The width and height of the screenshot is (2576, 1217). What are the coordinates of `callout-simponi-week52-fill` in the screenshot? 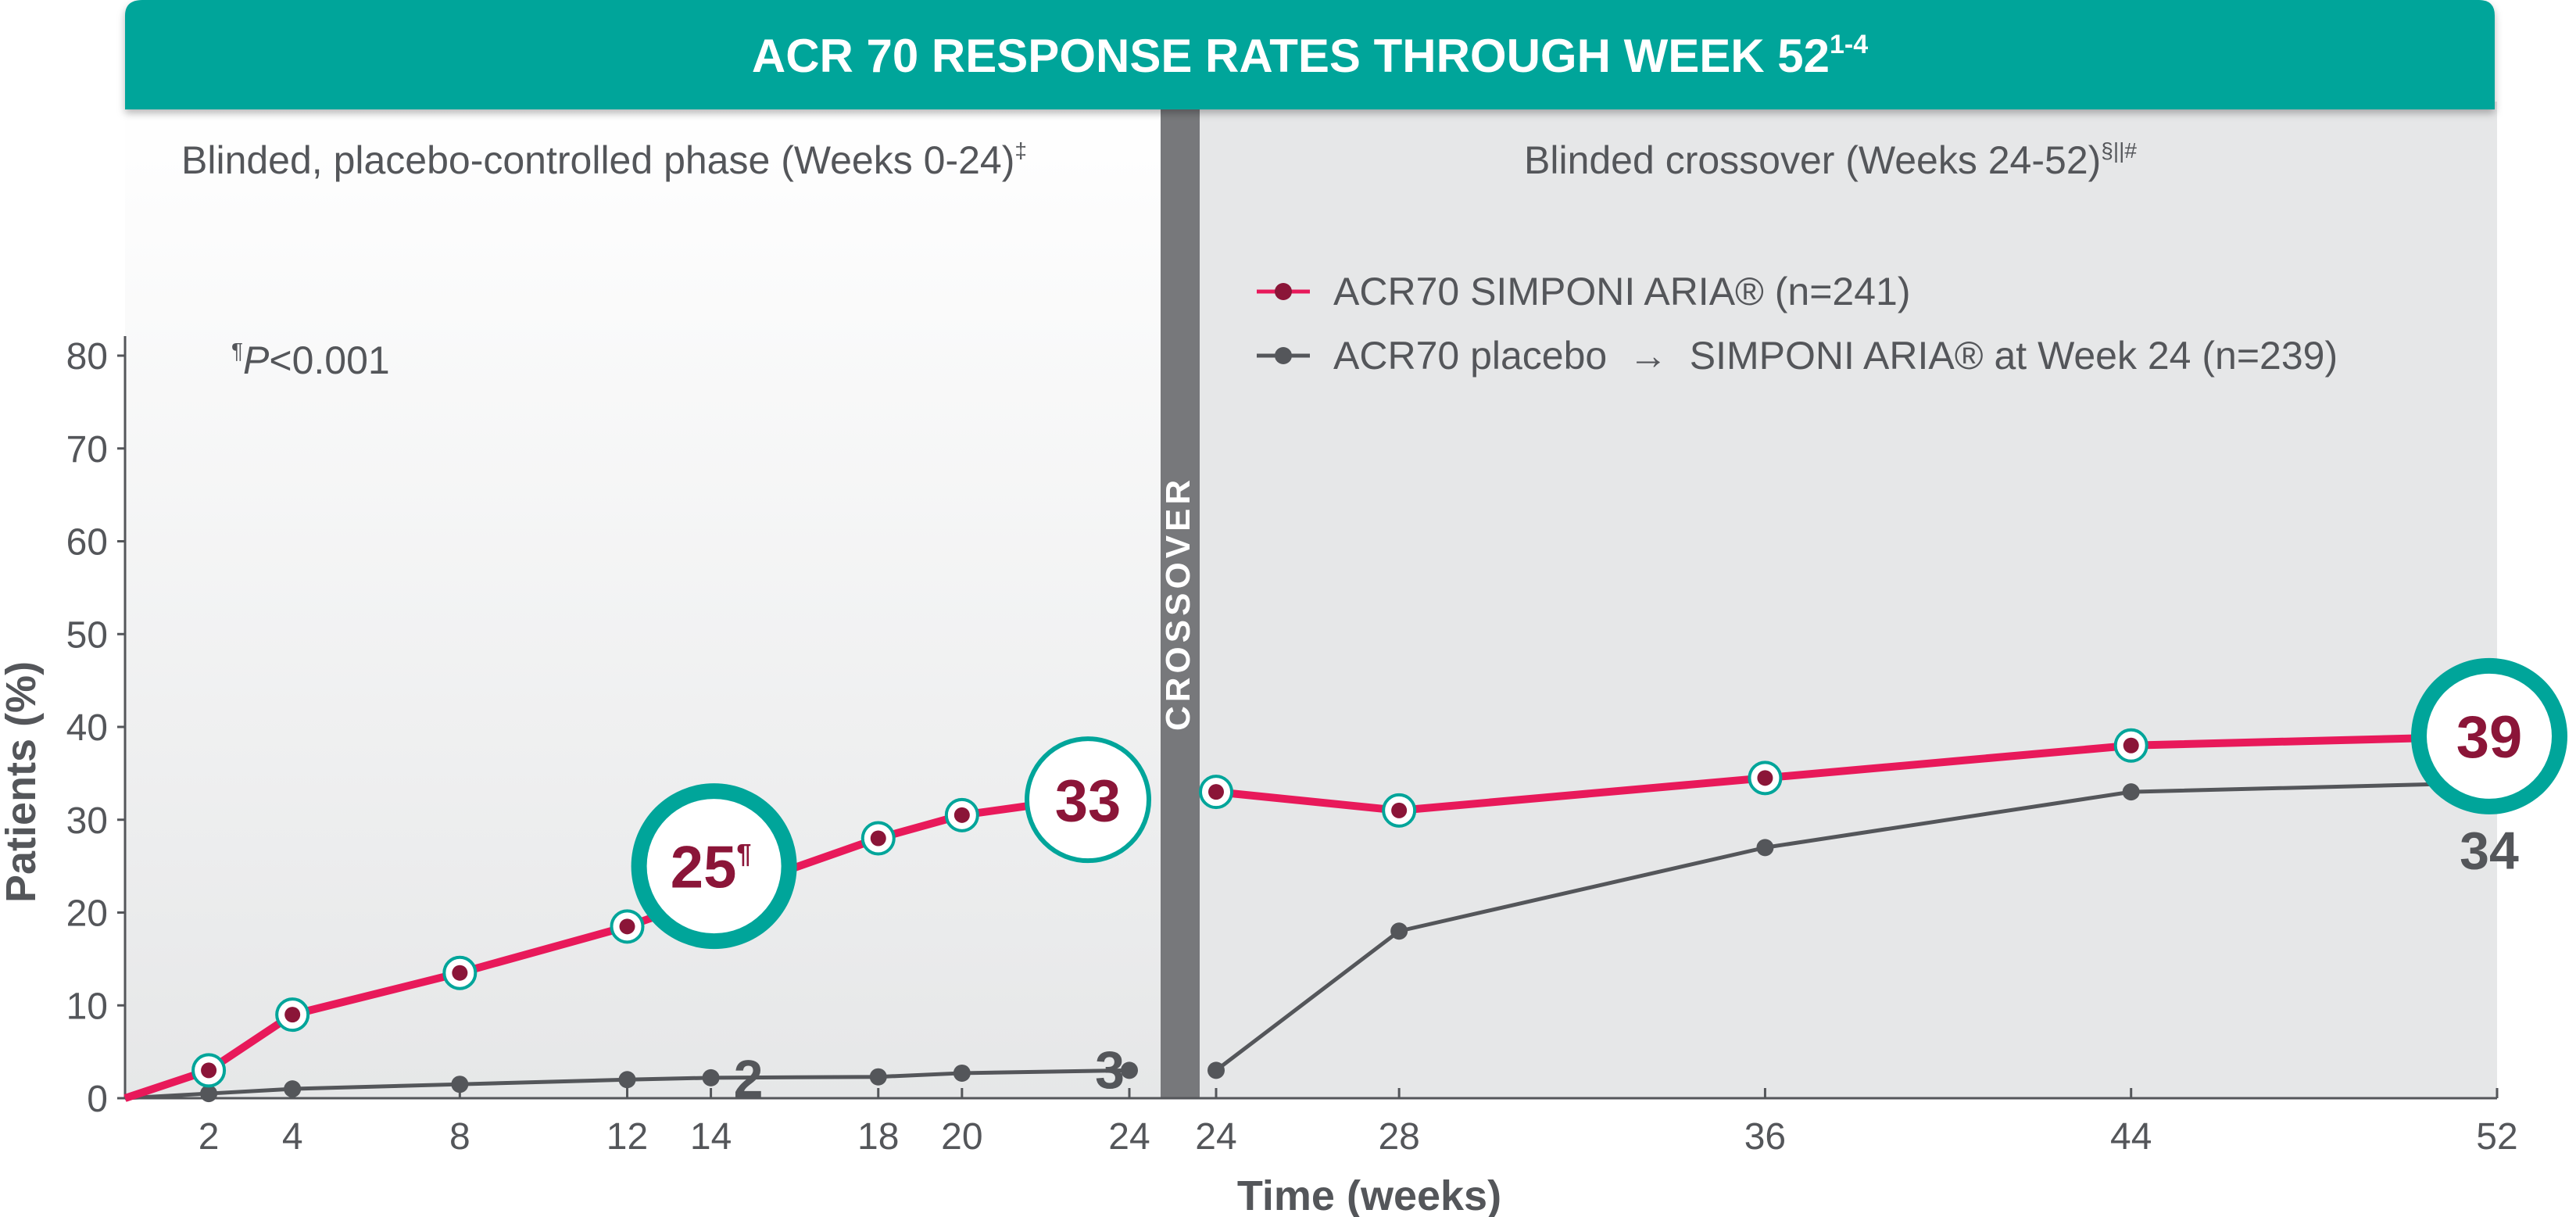 It's located at (2489, 736).